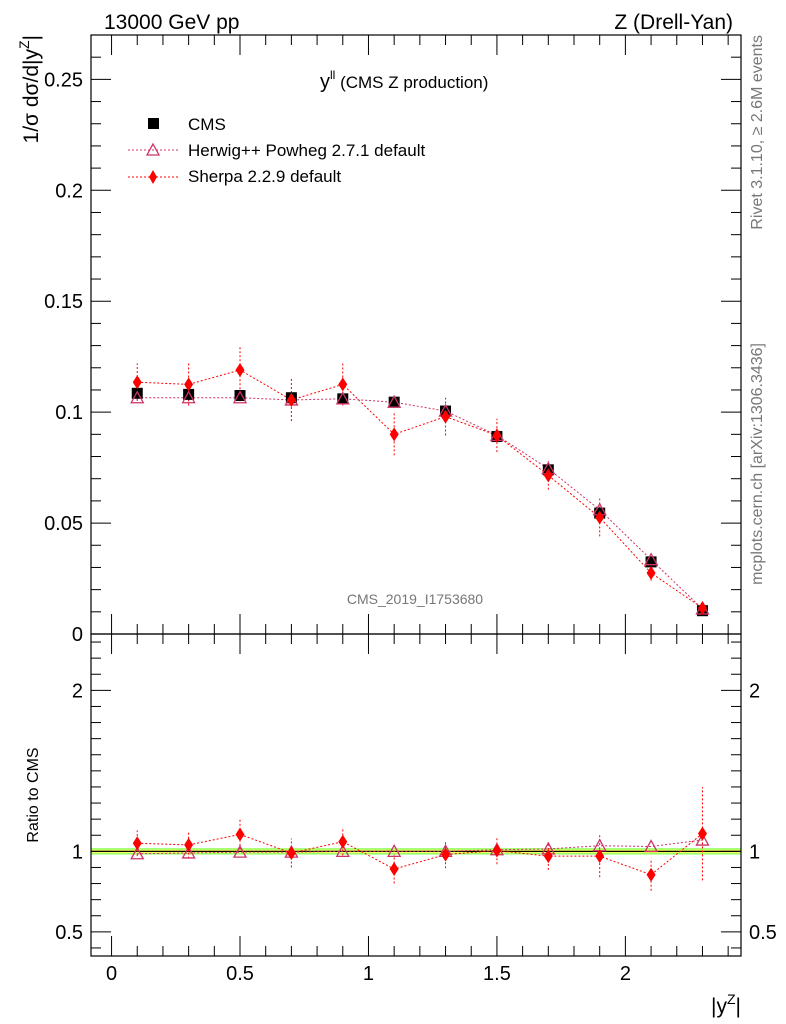  I want to click on ratio-plot-area, so click(416, 838).